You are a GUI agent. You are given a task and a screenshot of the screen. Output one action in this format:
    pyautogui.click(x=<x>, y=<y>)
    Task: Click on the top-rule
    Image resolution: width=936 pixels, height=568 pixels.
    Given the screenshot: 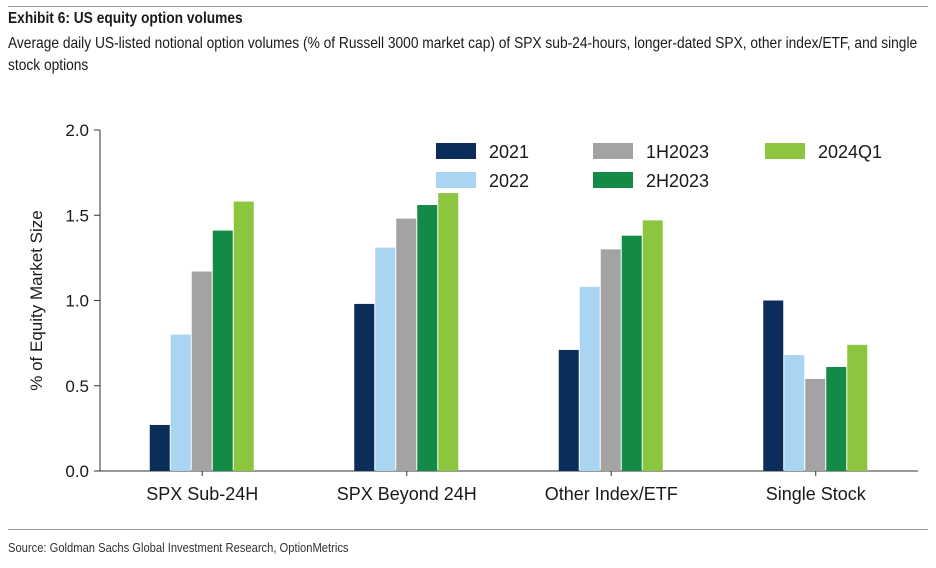 What is the action you would take?
    pyautogui.click(x=468, y=6)
    